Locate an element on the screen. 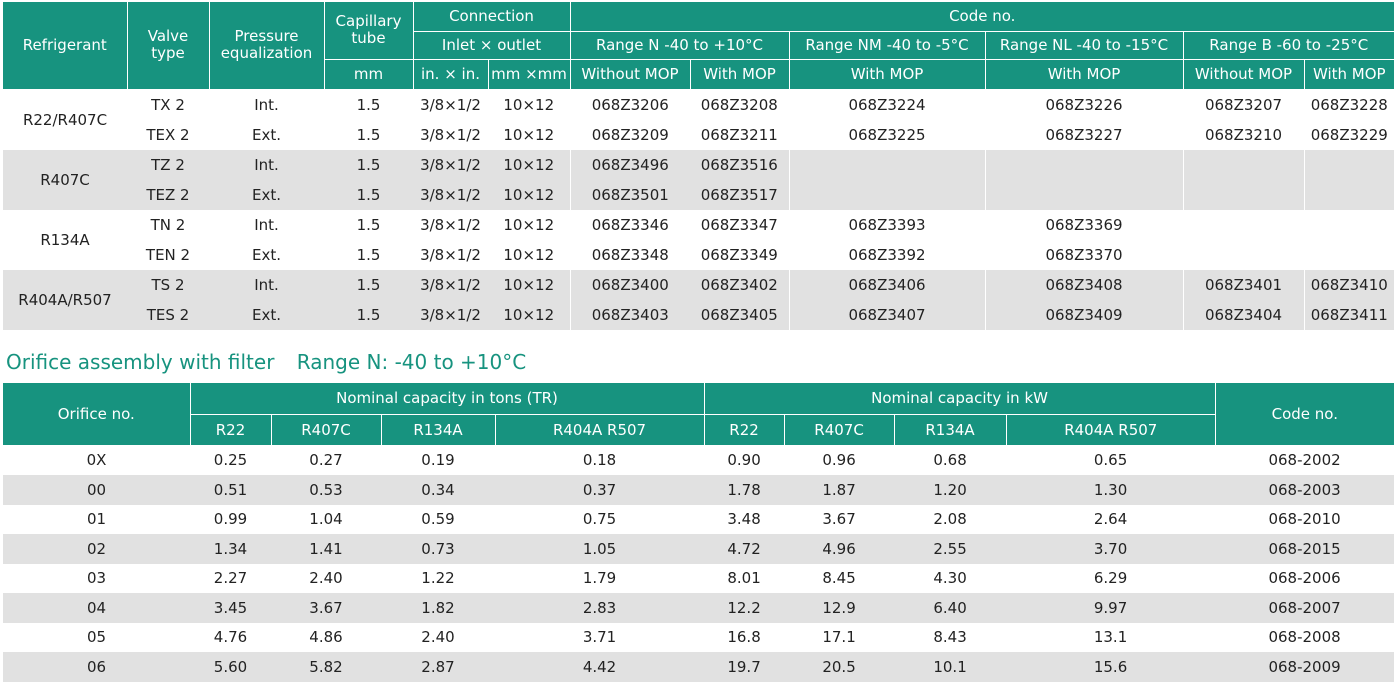 The width and height of the screenshot is (1395, 686). cell-no: 02 is located at coordinates (96, 549).